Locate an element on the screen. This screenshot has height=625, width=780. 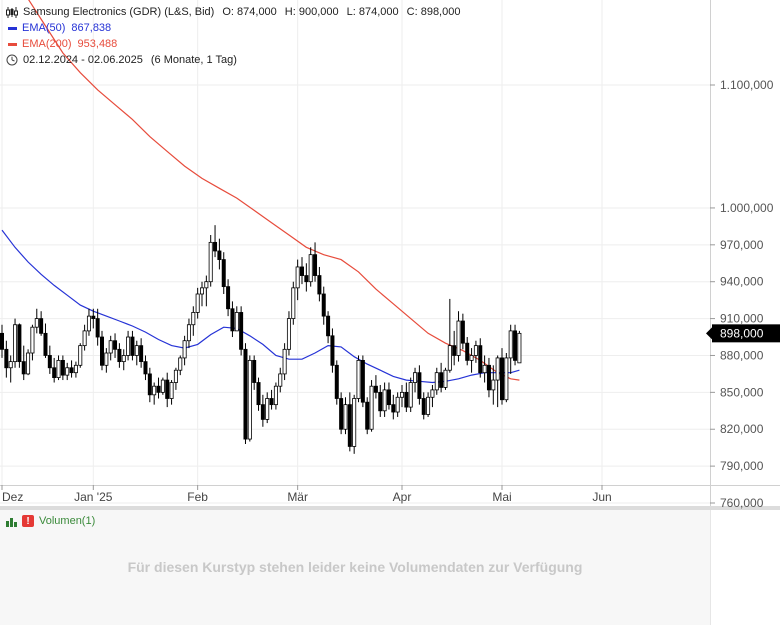
x-tick-label: Mär is located at coordinates (297, 497).